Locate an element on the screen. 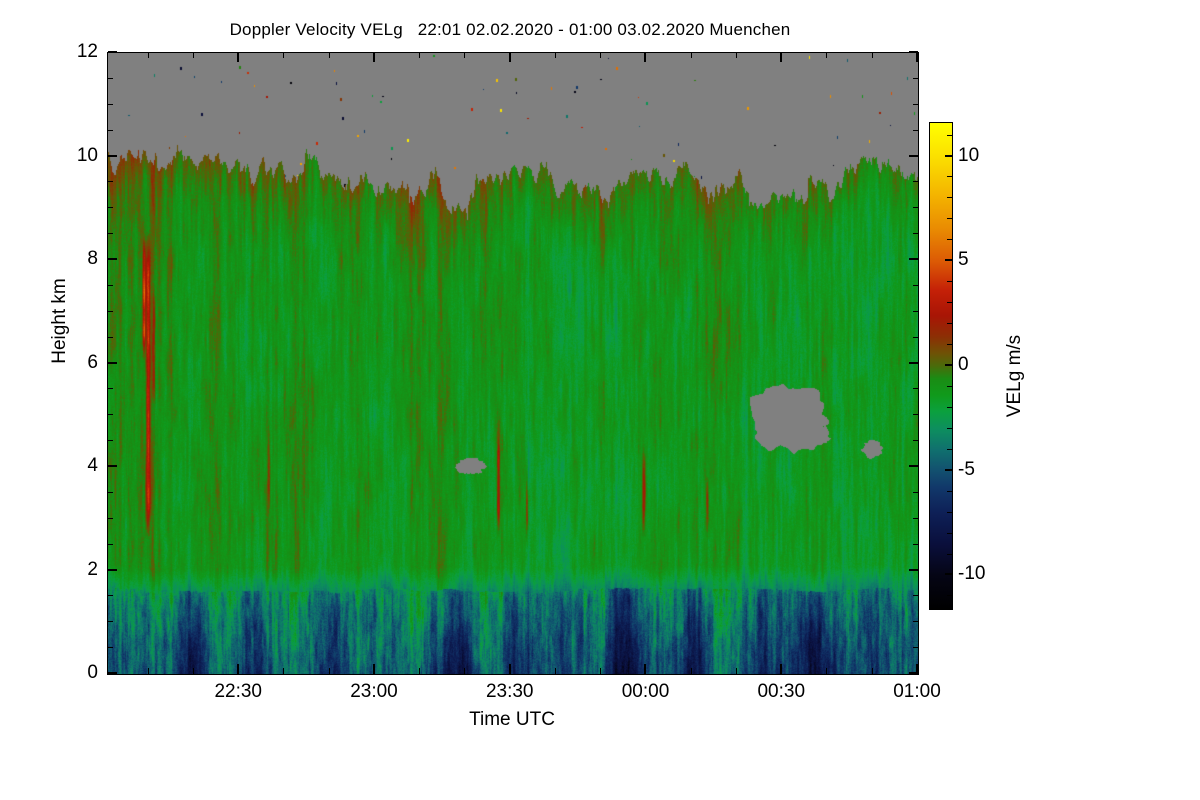 The image size is (1200, 800). colorbar-tick-label: -5 is located at coordinates (966, 469).